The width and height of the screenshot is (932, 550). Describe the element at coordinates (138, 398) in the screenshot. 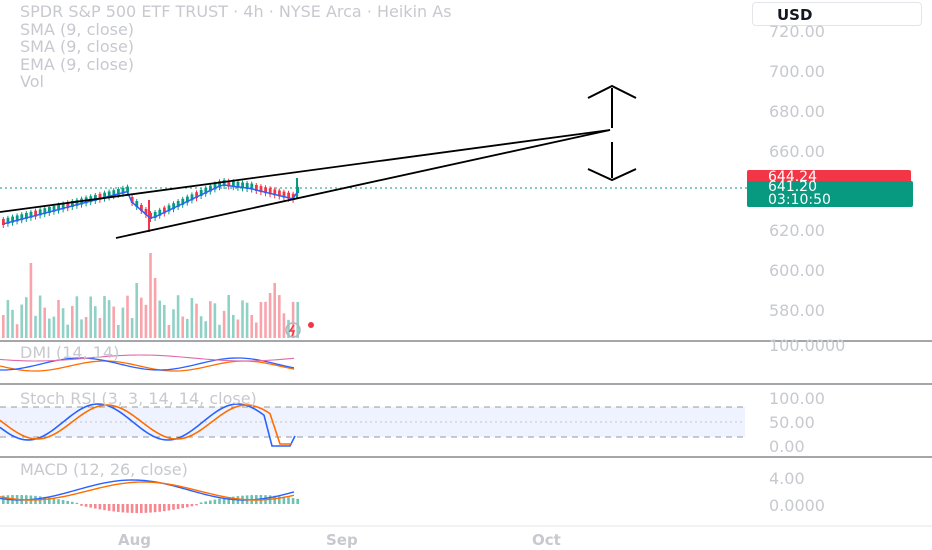

I see `stoch-rsi-pane-label: Stoch RSI (3, 3, 14, 14, close)` at that location.